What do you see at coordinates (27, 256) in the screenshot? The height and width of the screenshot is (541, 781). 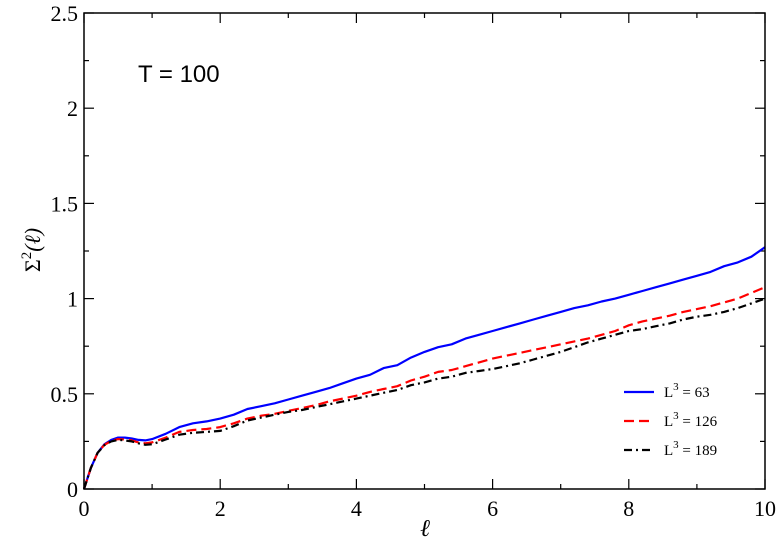 I see `y-axis-label-superscript: 2` at bounding box center [27, 256].